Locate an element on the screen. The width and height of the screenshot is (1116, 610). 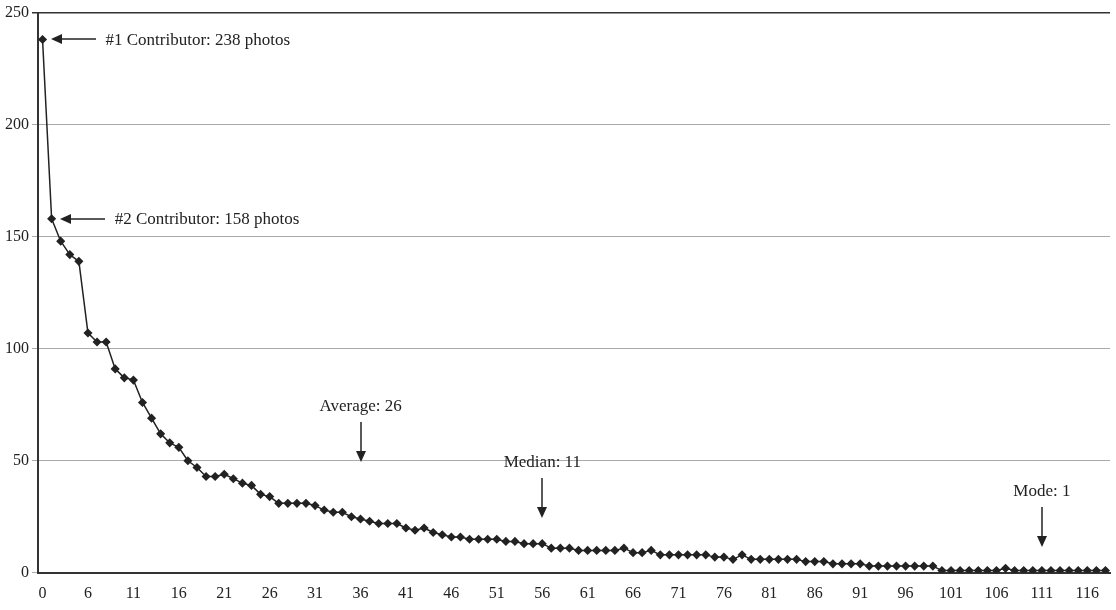
y-tick-label: 50 is located at coordinates (21, 459).